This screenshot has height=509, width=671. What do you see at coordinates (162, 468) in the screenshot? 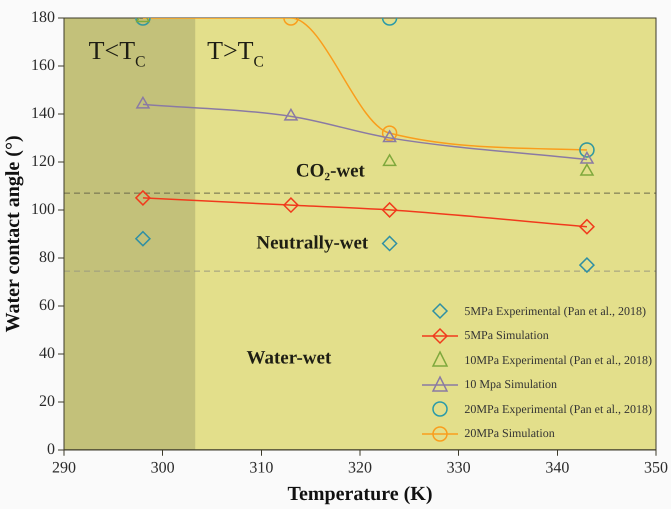
I see `x-tick-label: 300` at bounding box center [162, 468].